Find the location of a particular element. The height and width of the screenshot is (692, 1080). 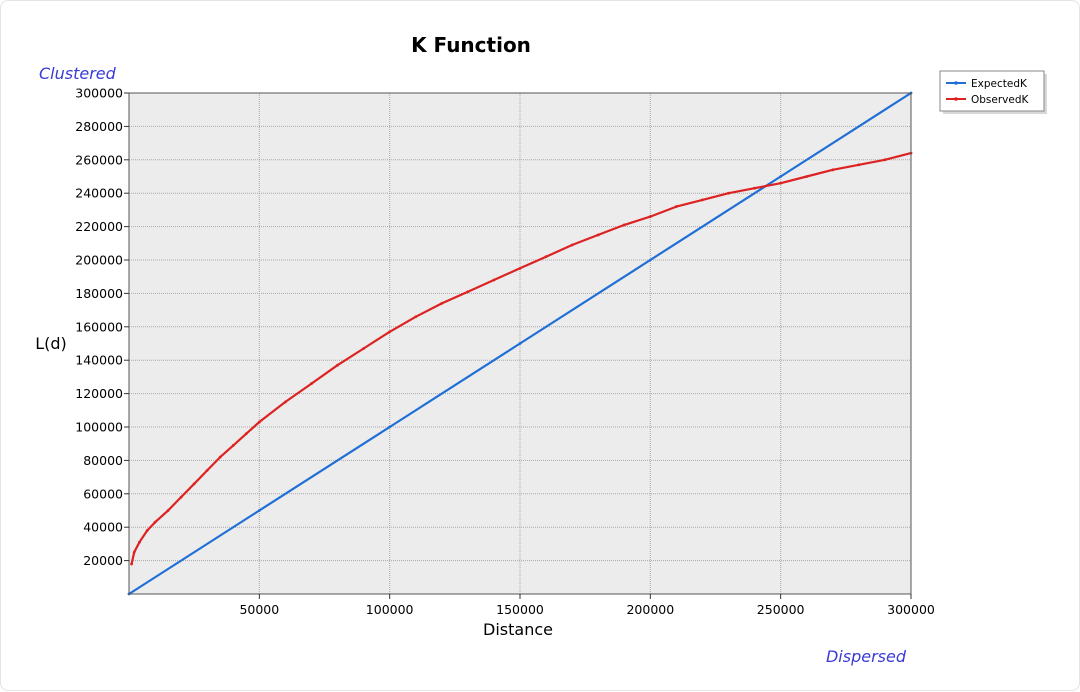

x-tick-label: 300000 is located at coordinates (911, 609).